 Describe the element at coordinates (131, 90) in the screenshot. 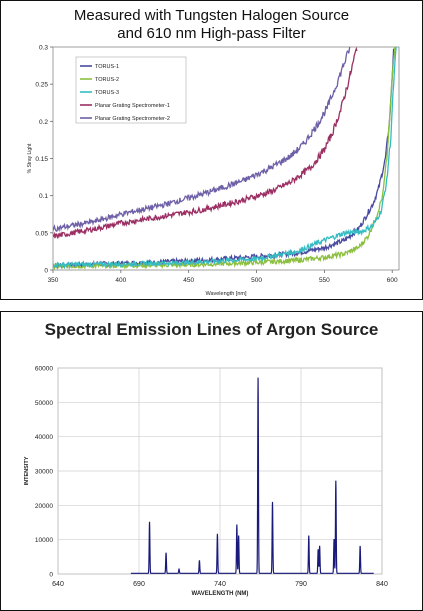

I see `legend-box` at that location.